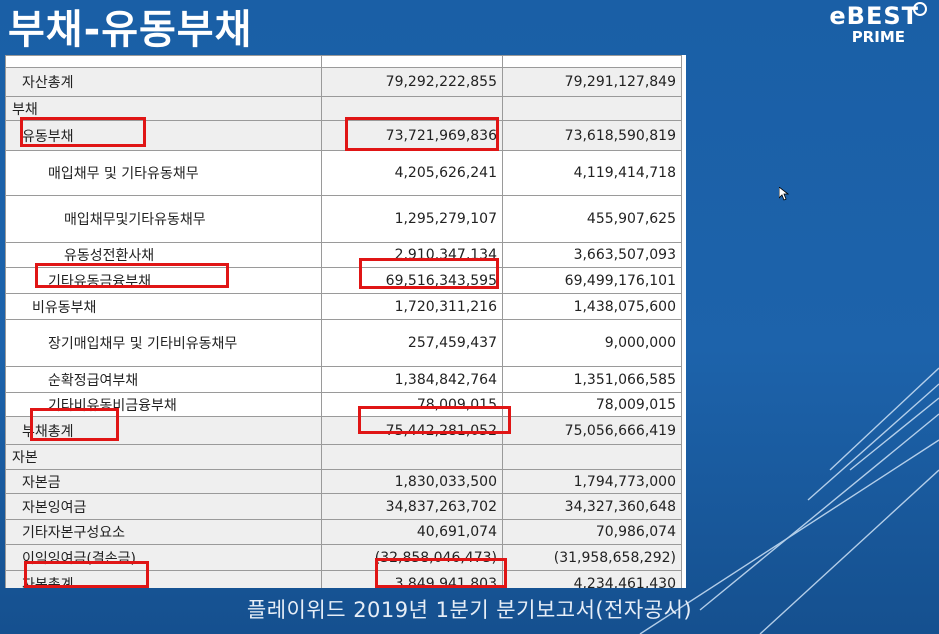 The width and height of the screenshot is (939, 634). What do you see at coordinates (163, 173) in the screenshot?
I see `row-label: 매입채무 및 기타유동채무` at bounding box center [163, 173].